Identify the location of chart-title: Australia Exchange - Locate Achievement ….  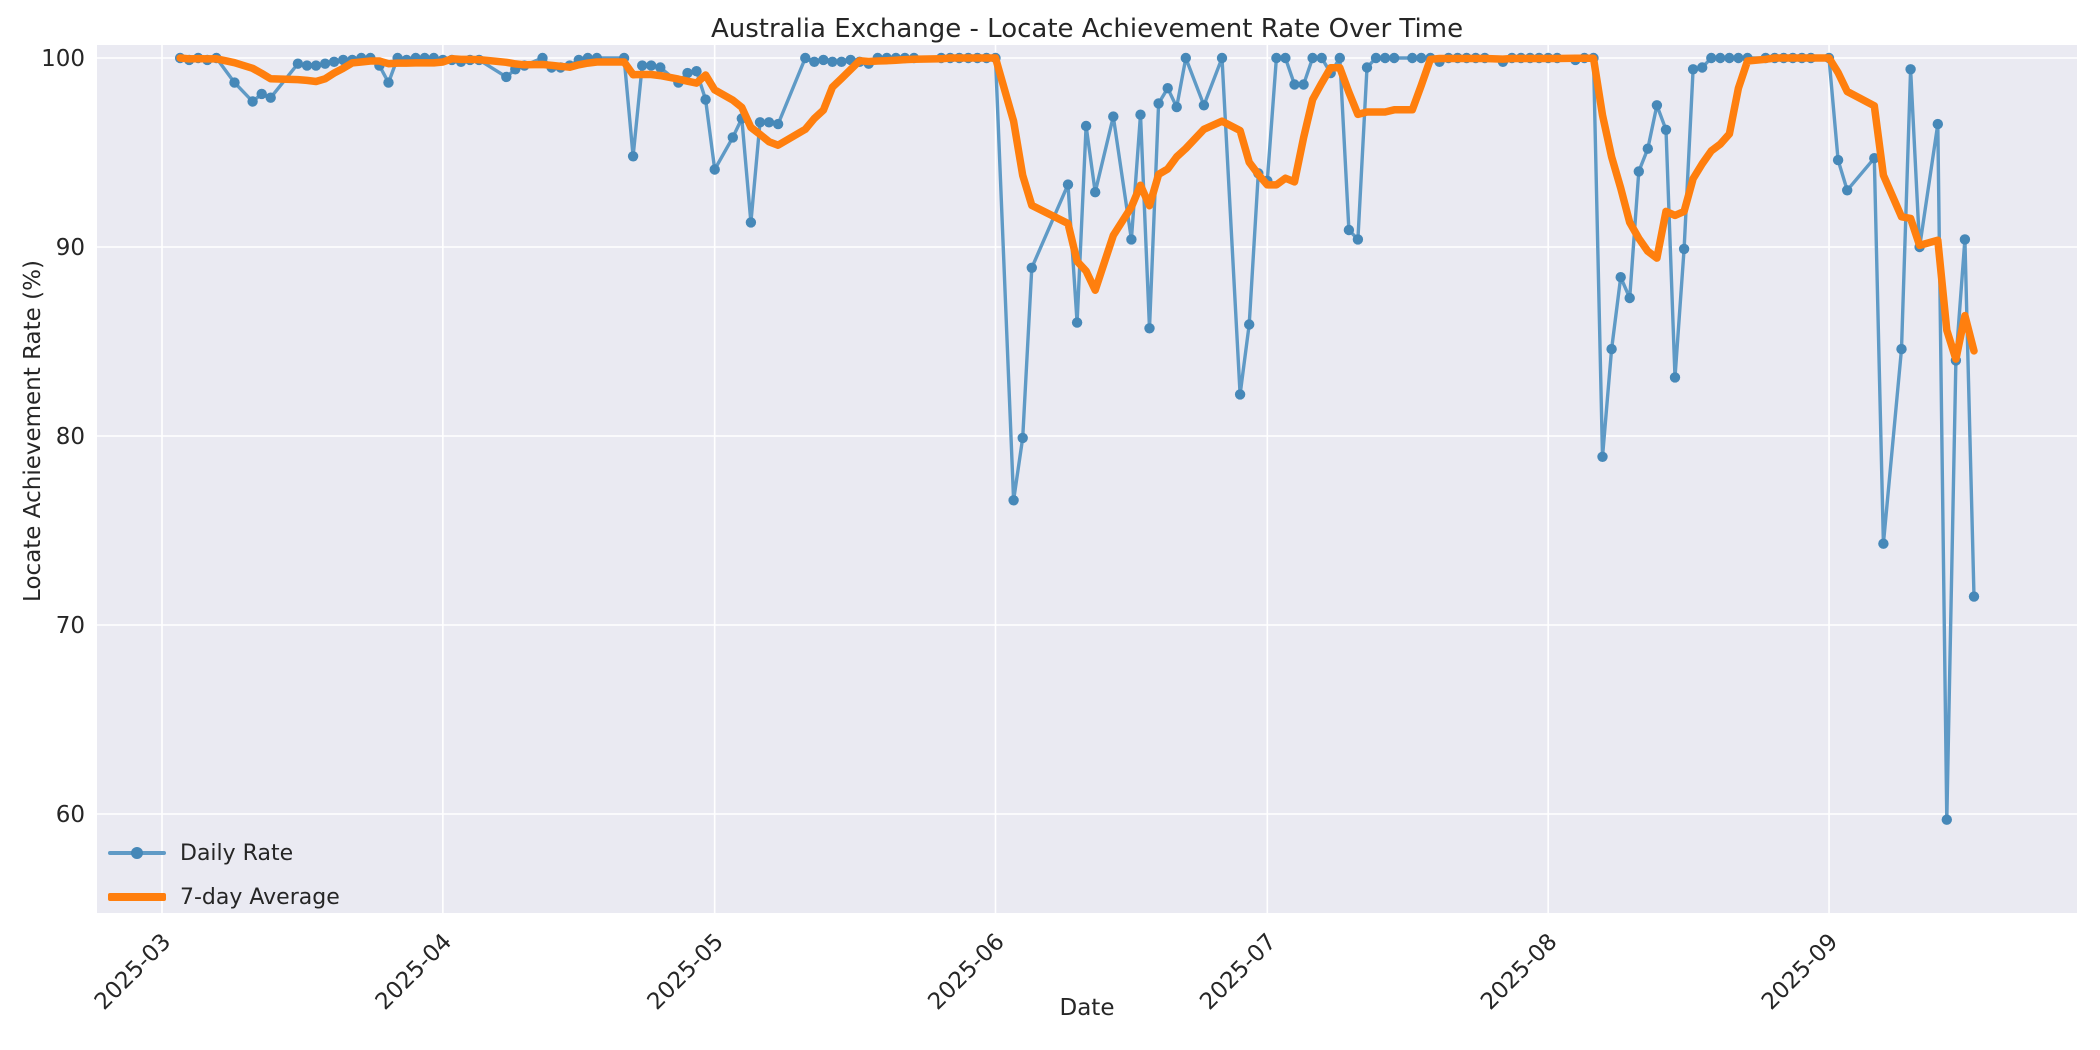
(1087, 29).